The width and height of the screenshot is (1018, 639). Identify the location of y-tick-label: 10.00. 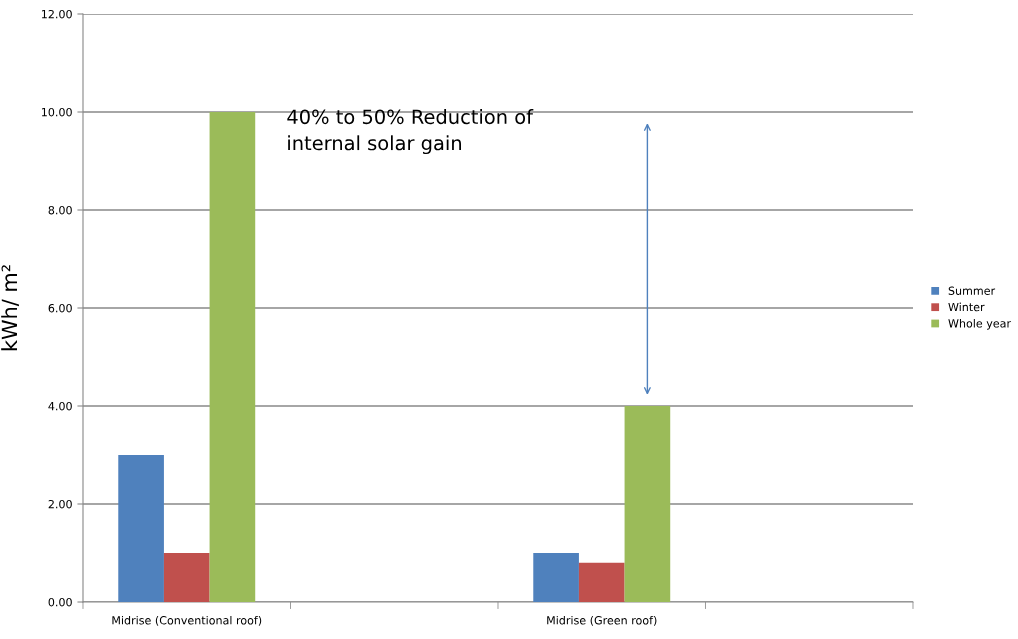
(56, 112).